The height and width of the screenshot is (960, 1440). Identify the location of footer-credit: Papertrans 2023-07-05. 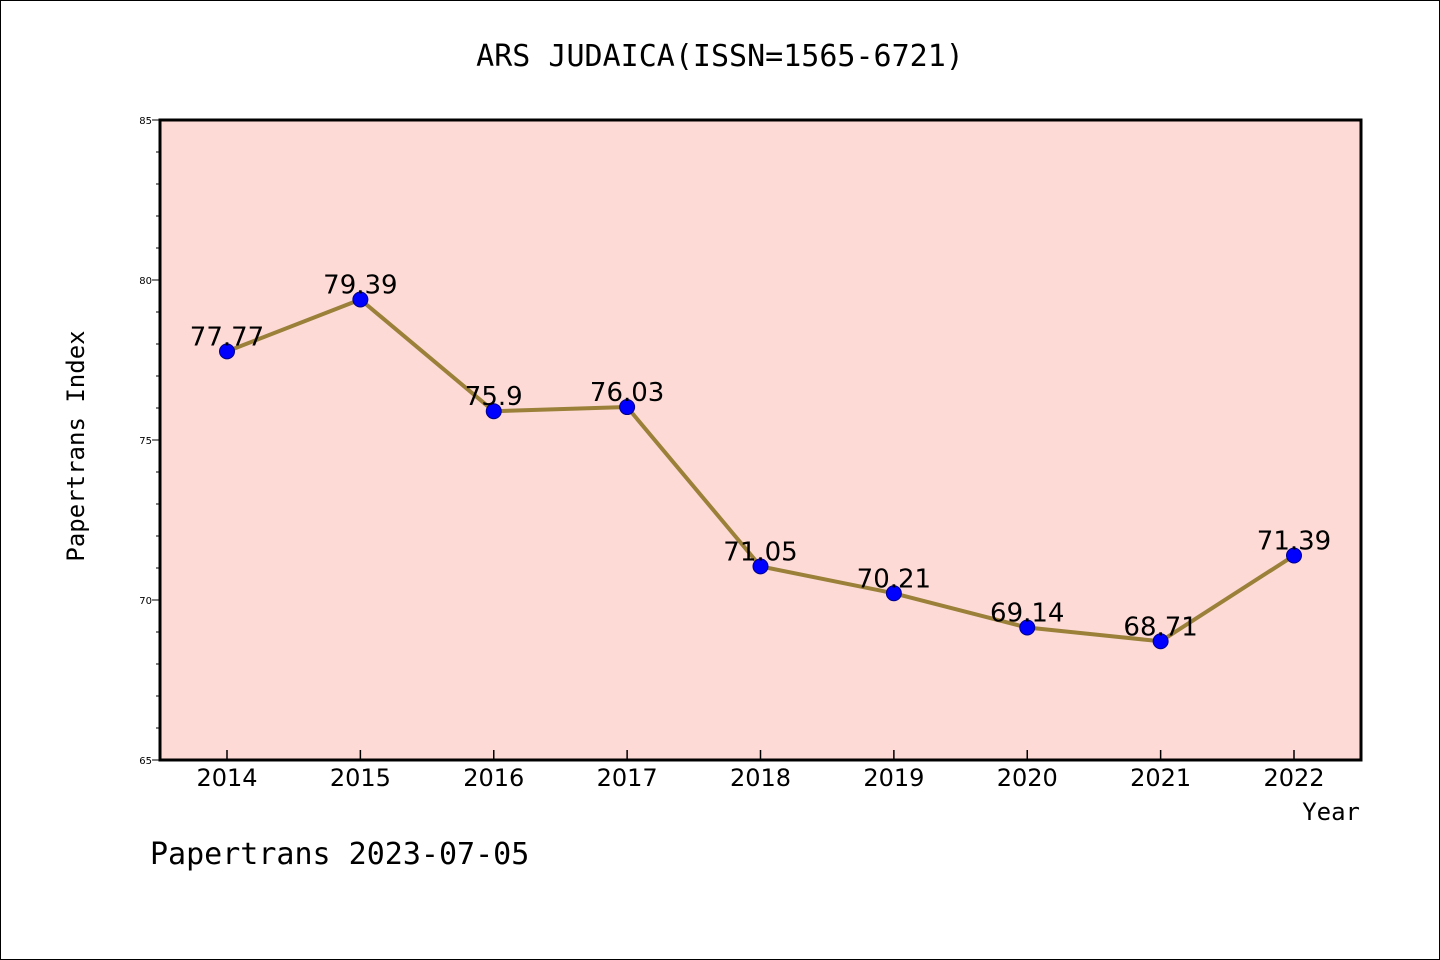
(339, 854).